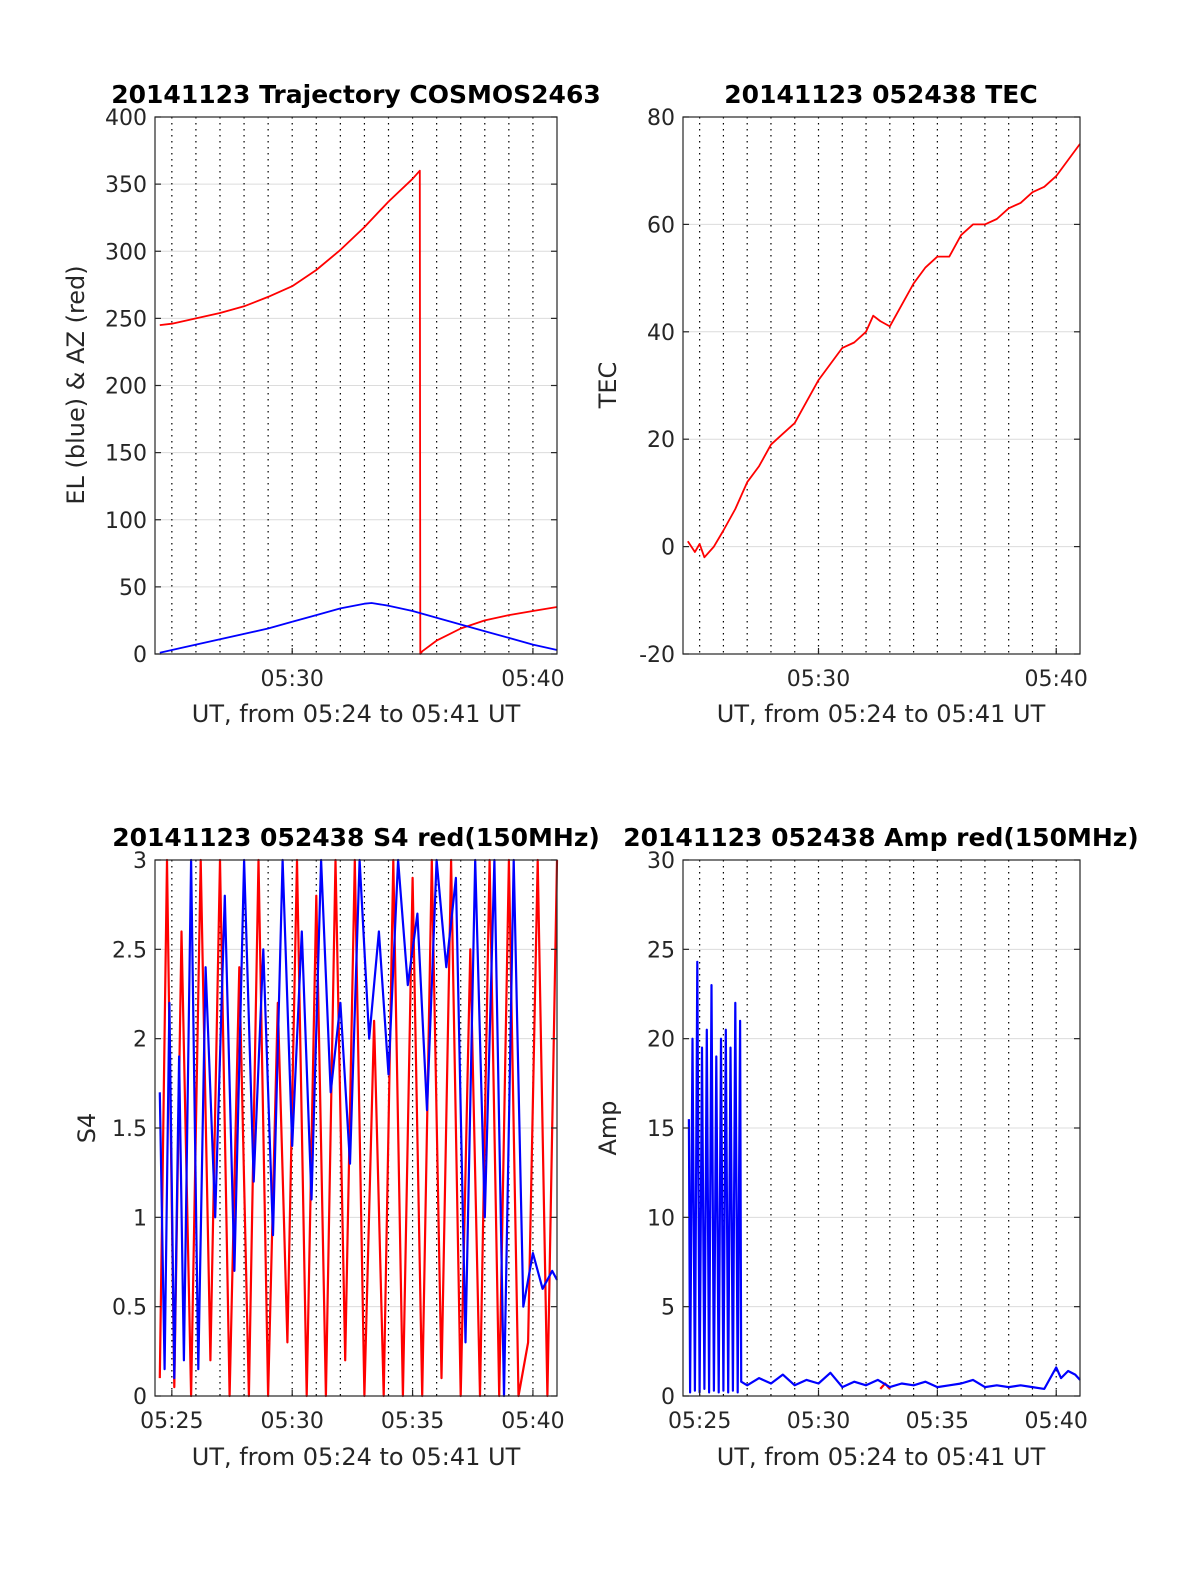  Describe the element at coordinates (668, 1308) in the screenshot. I see `y-tick-label: 5` at that location.